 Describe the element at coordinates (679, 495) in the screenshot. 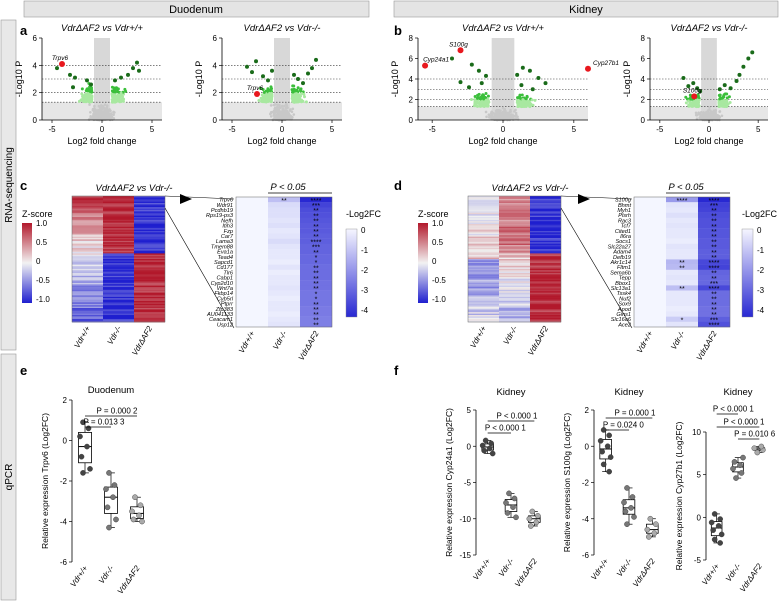

I see `y-axis-label: Relative expression Cyp27b1 (Log2FC)` at that location.